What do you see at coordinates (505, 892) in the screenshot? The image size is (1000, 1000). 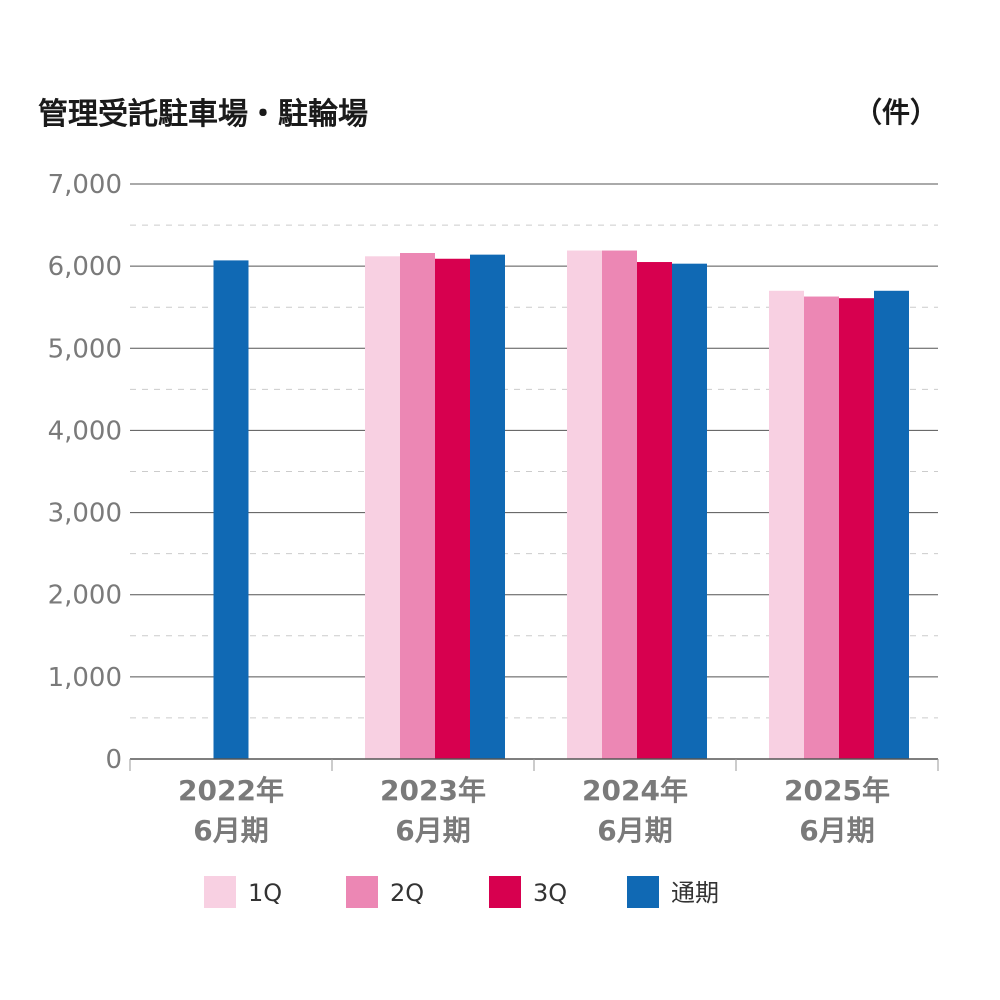 I see `legend-swatch-3Q` at bounding box center [505, 892].